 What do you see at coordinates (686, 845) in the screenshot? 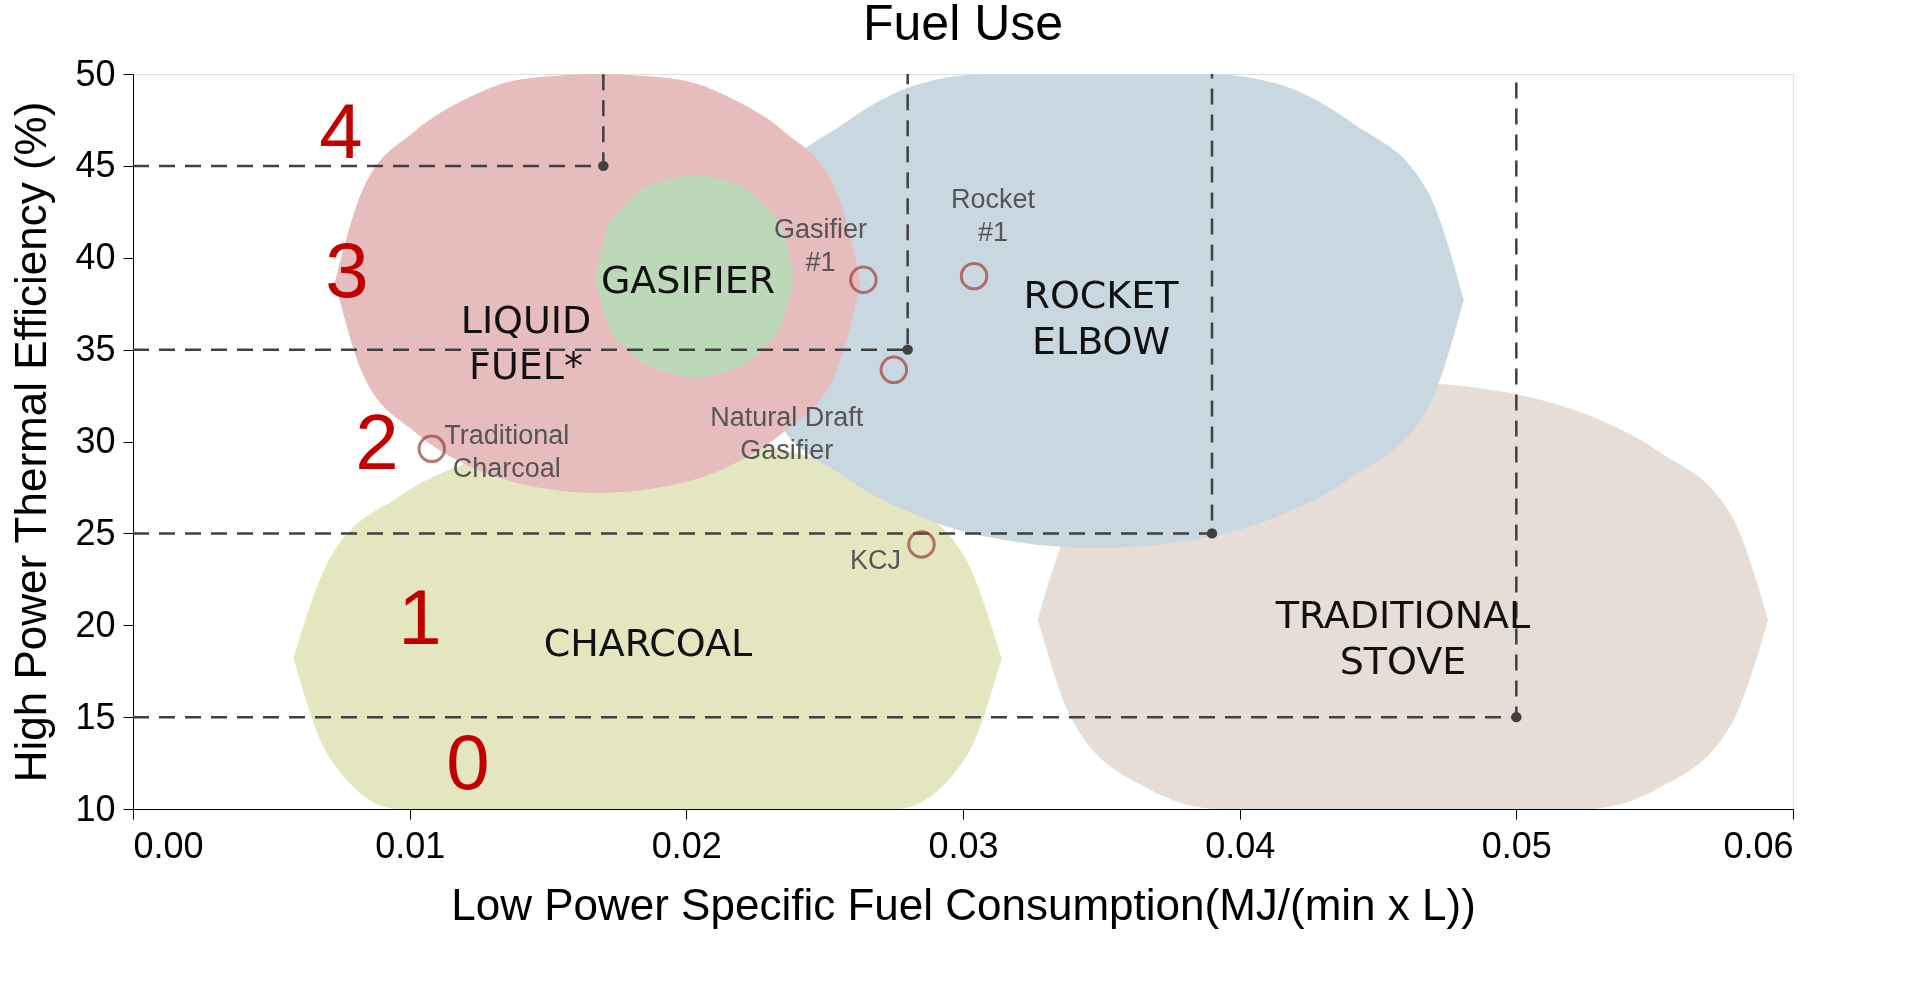
I see `x-tick-label: 0.02` at bounding box center [686, 845].